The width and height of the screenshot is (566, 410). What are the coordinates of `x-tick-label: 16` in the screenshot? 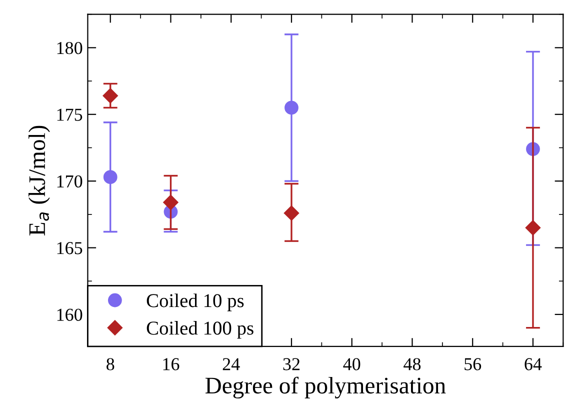 It's located at (171, 364).